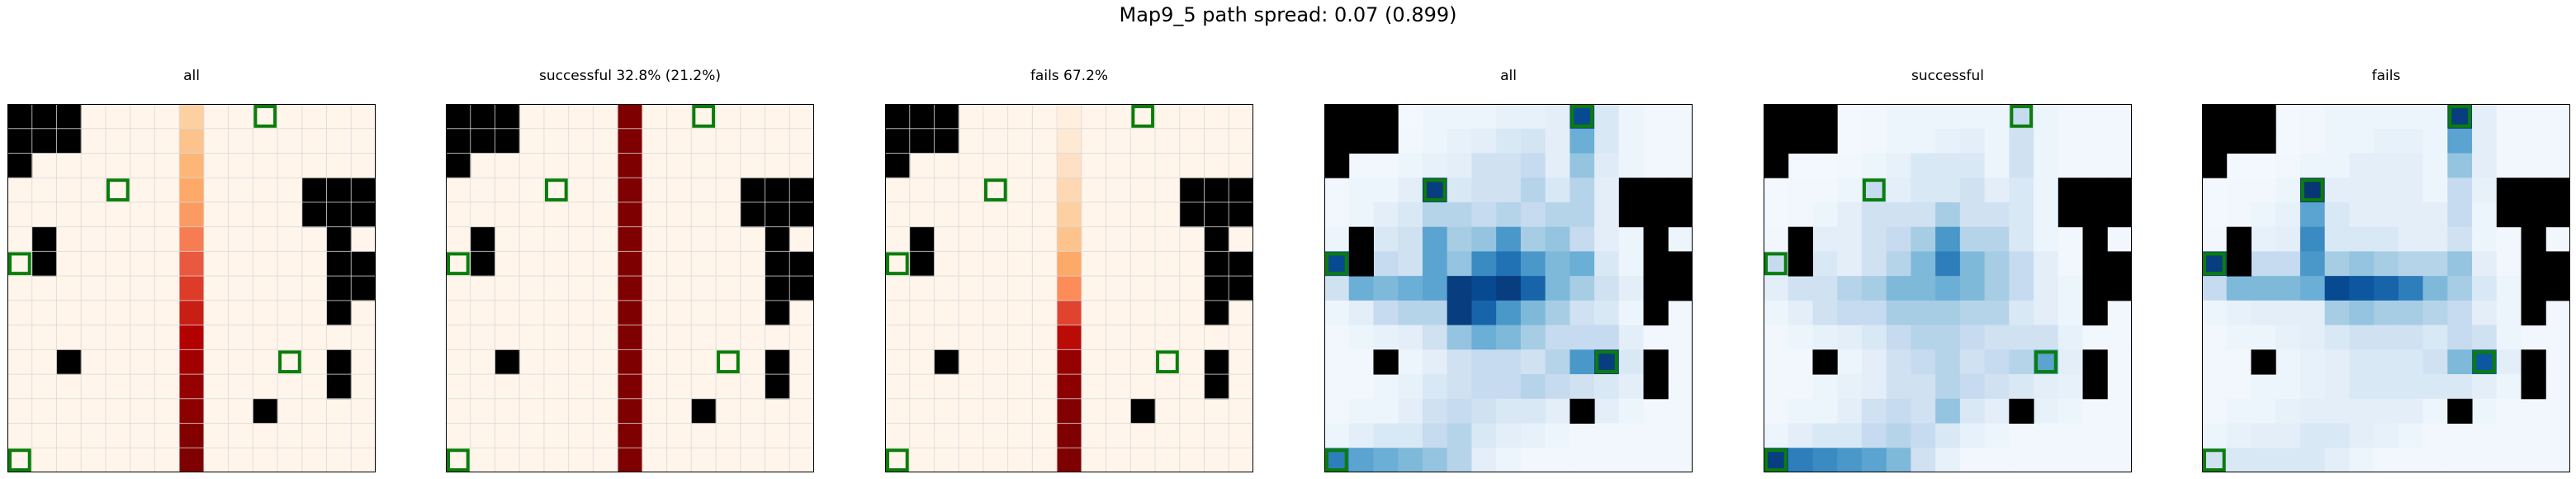 Image resolution: width=2576 pixels, height=479 pixels. Describe the element at coordinates (1947, 76) in the screenshot. I see `panel-5-title: successful` at that location.